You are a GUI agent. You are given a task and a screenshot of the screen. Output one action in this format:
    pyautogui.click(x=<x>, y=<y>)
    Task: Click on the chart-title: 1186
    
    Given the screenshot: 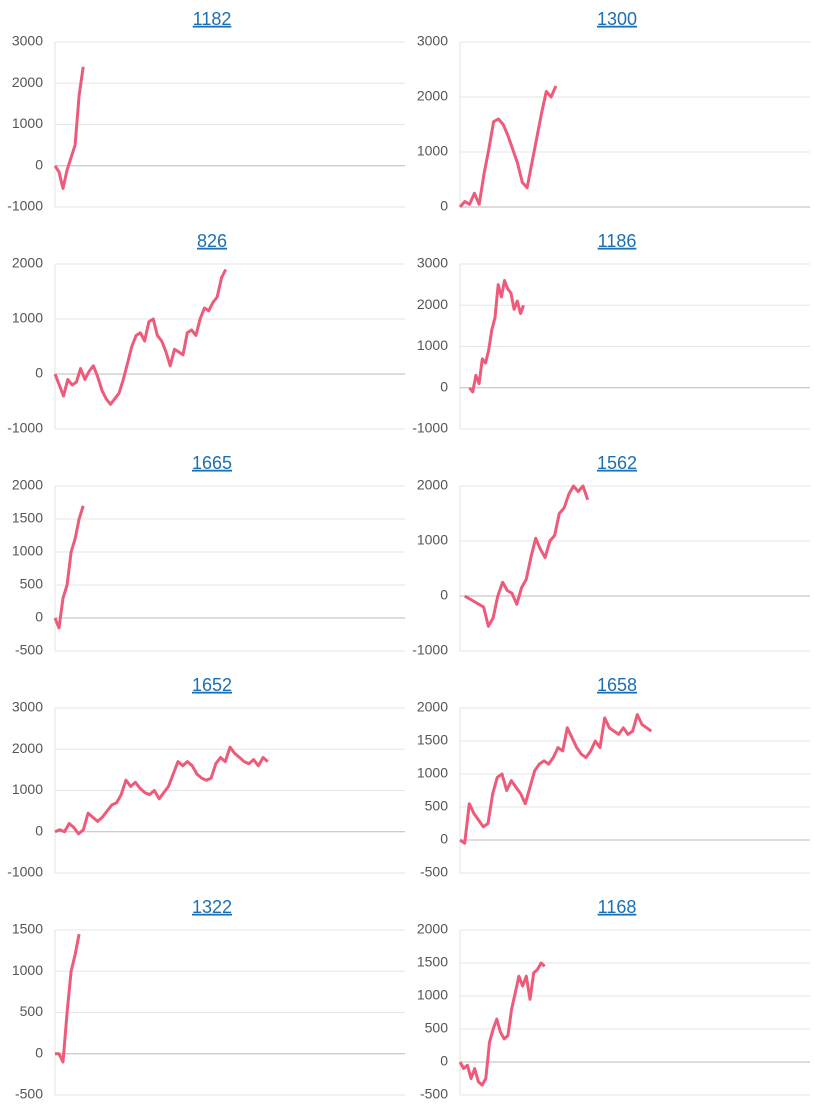 What is the action you would take?
    pyautogui.click(x=617, y=241)
    